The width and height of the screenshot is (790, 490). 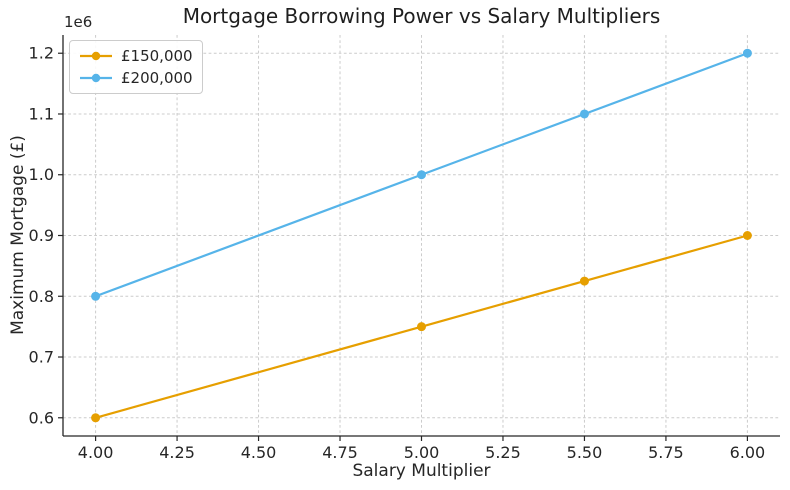 I want to click on y-tick-label: 0.8, so click(x=41, y=296).